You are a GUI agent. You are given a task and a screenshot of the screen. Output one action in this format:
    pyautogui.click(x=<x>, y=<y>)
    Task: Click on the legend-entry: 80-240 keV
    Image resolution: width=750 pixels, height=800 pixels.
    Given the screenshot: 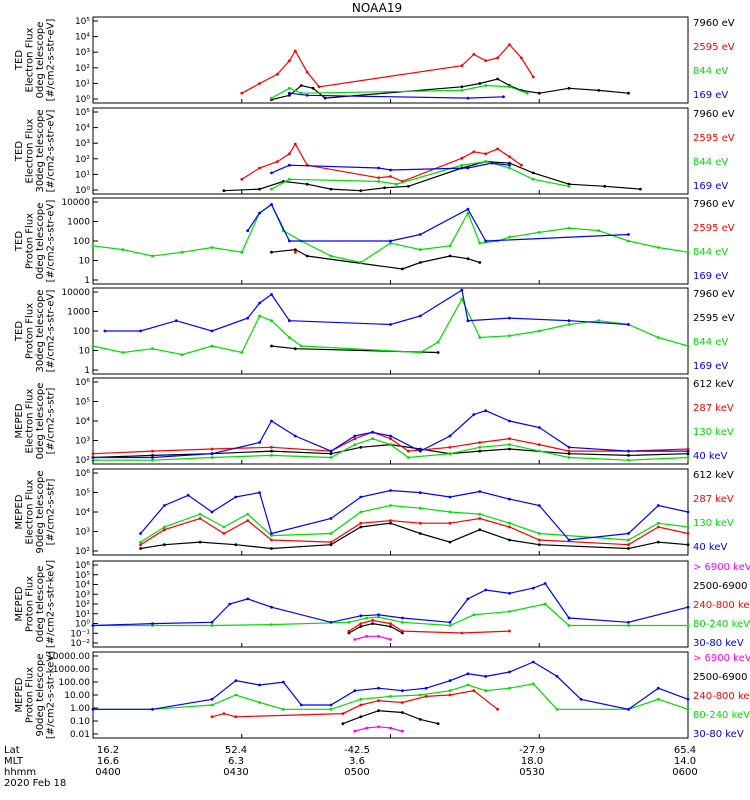 What is the action you would take?
    pyautogui.click(x=721, y=715)
    